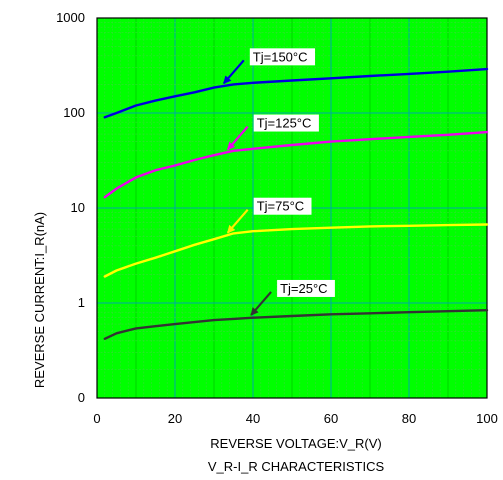 Image resolution: width=503 pixels, height=480 pixels. I want to click on x-tick-label: 40, so click(253, 418).